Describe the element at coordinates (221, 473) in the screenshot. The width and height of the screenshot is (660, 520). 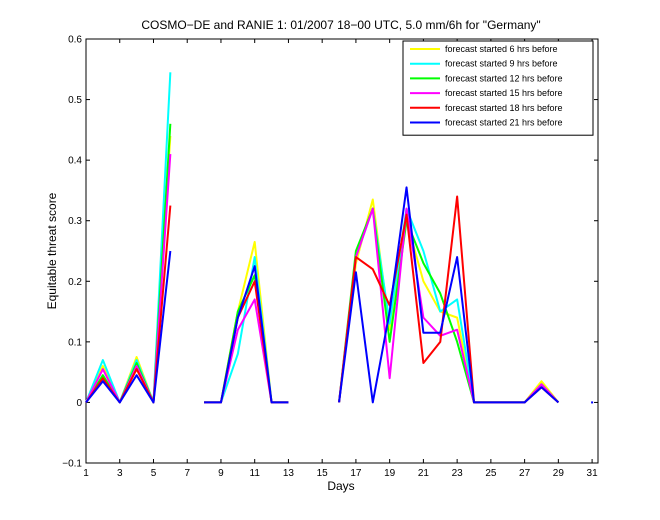
I see `x-tick-label: 9` at that location.